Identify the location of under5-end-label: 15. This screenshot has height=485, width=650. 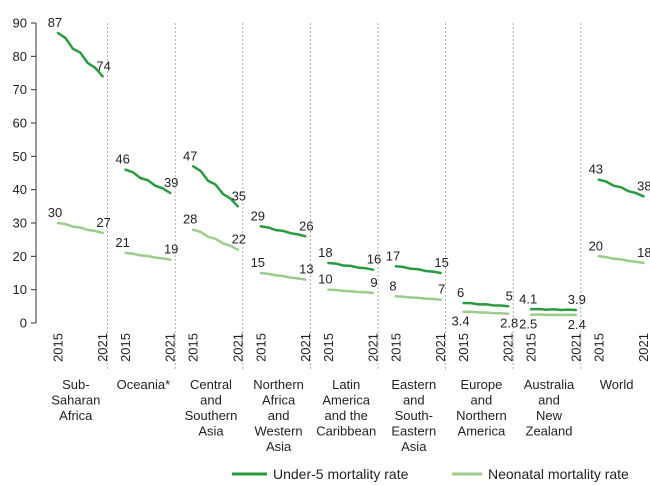
(441, 262).